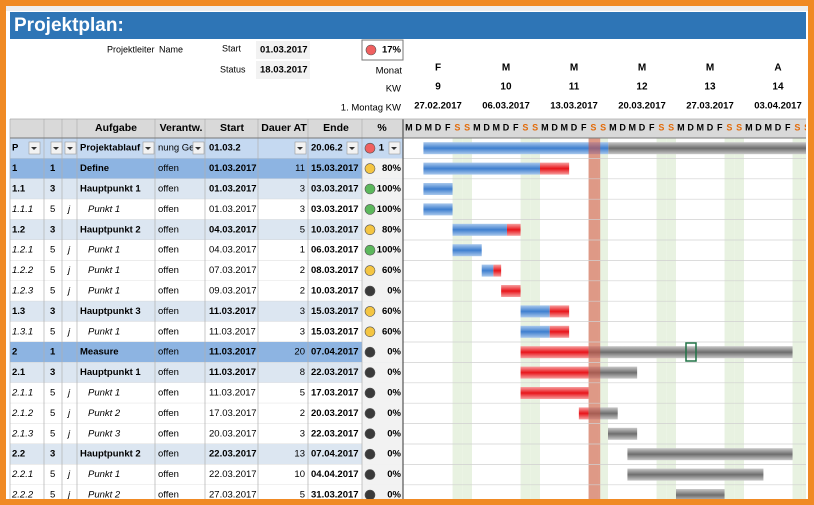 The width and height of the screenshot is (814, 505). I want to click on end-date: 20.06.2, so click(327, 148).